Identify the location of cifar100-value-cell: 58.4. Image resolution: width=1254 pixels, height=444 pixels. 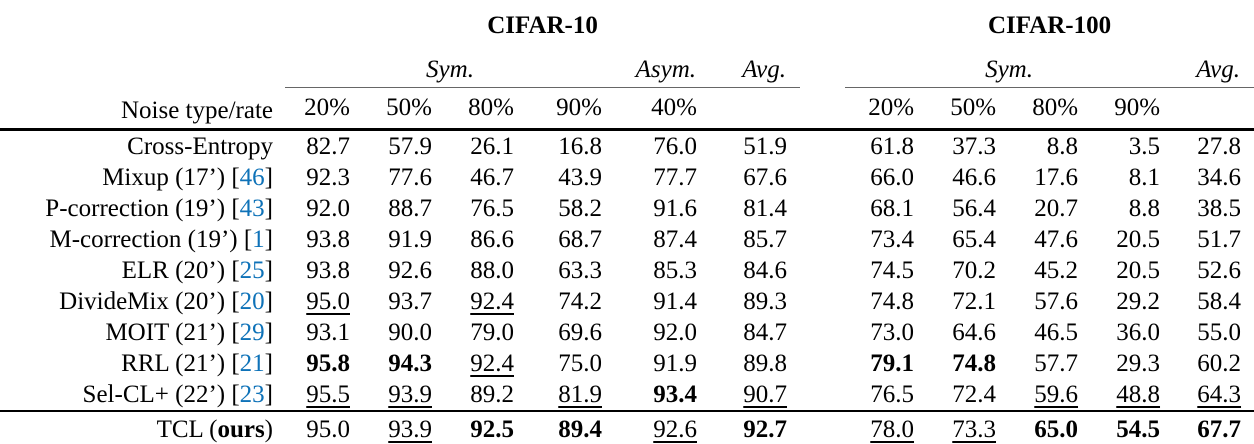
(1219, 301).